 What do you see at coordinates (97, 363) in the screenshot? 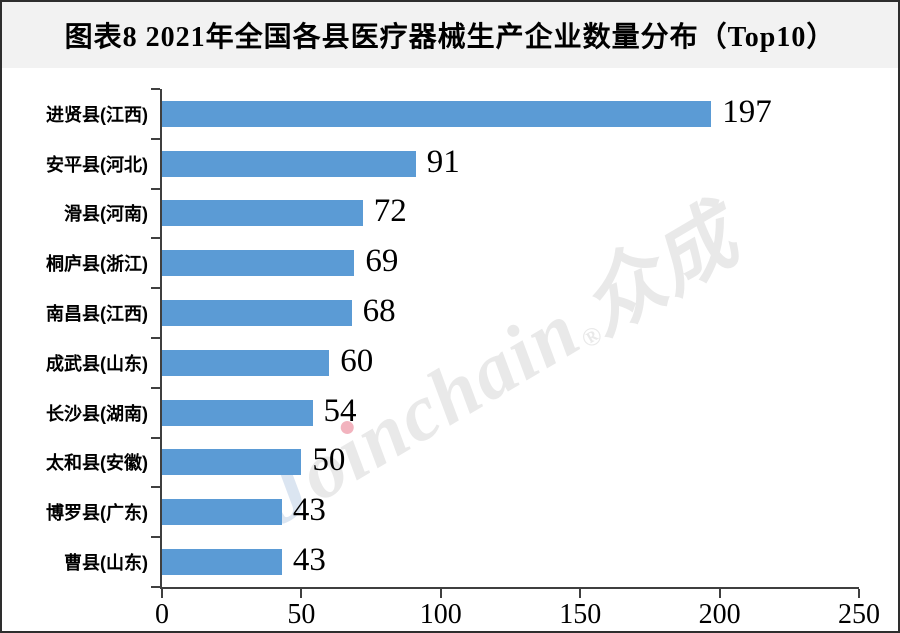
I see `category-label: 成武县(山东)` at bounding box center [97, 363].